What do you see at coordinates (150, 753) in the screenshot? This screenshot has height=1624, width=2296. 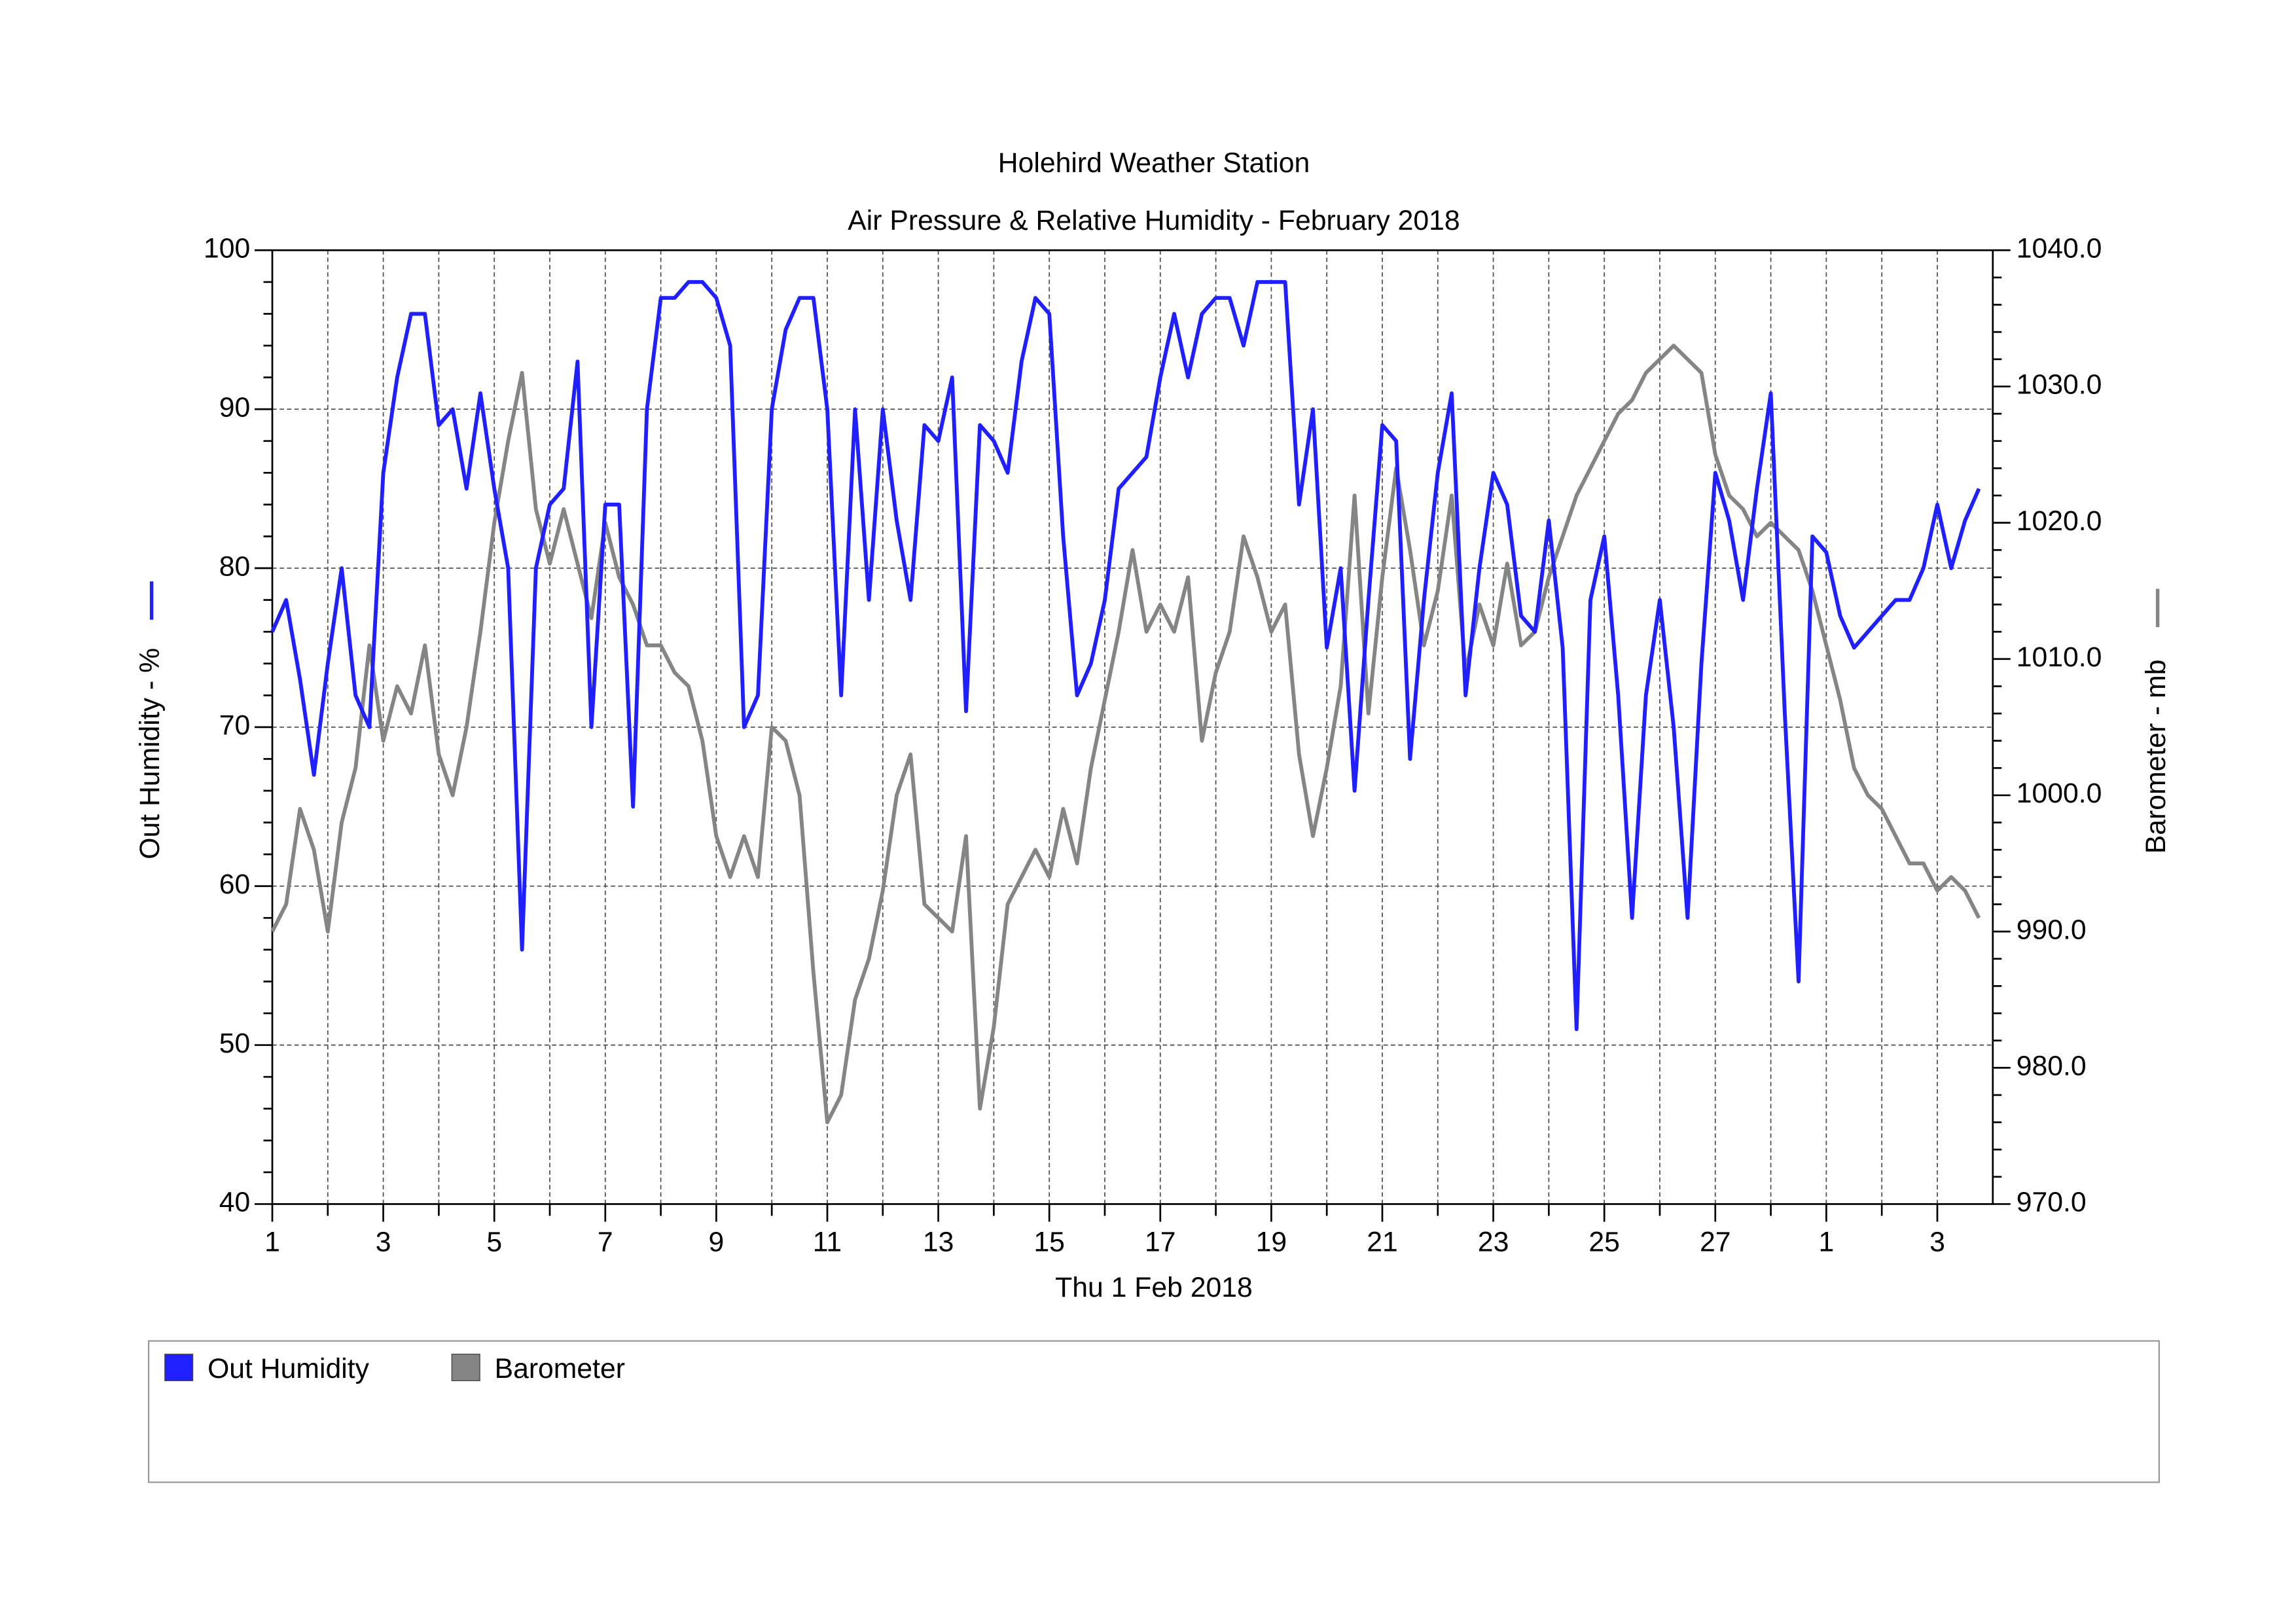 I see `y-axis-label: Out Humidity - %` at bounding box center [150, 753].